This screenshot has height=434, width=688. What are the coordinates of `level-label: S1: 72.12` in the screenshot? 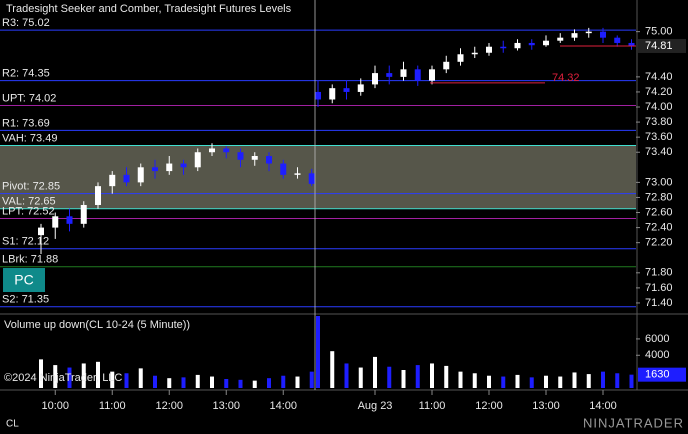 It's located at (25, 242).